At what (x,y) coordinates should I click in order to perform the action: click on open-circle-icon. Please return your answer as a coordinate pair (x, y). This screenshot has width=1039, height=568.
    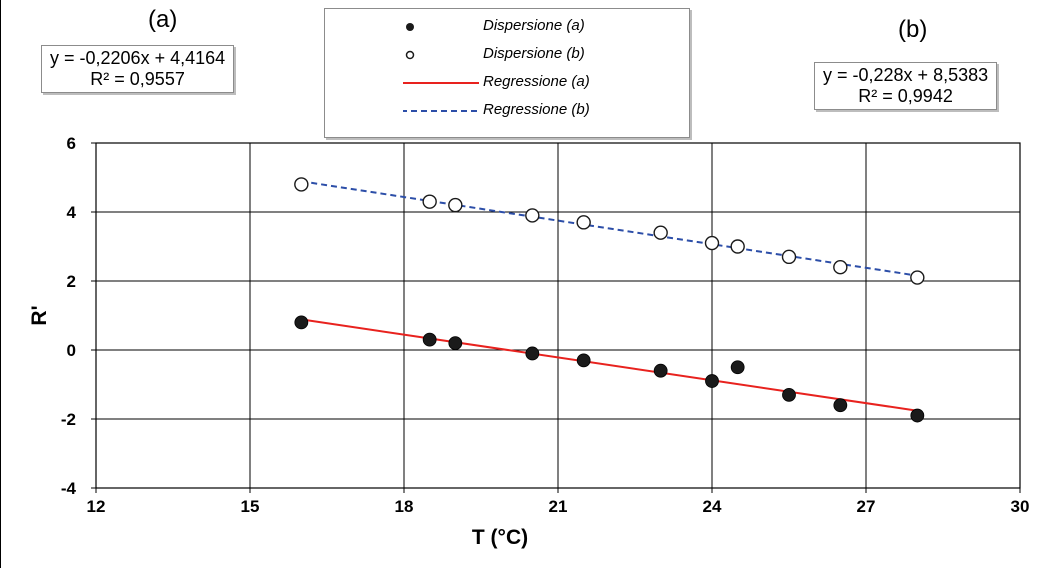
    Looking at the image, I should click on (443, 55).